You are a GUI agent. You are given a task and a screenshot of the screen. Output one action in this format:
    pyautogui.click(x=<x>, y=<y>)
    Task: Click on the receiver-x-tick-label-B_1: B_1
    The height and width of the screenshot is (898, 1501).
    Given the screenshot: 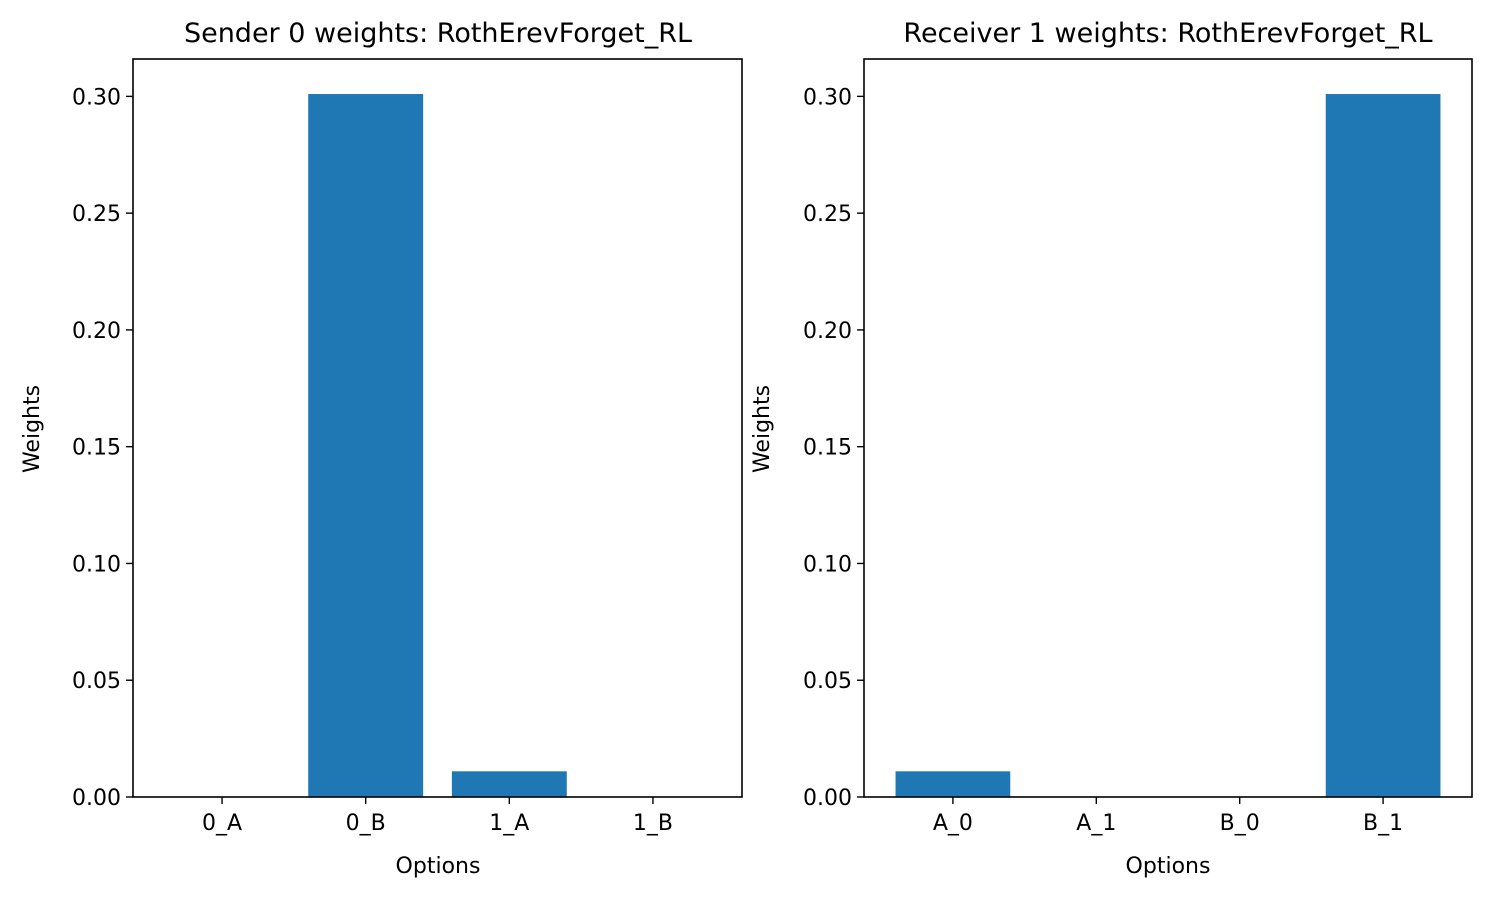 What is the action you would take?
    pyautogui.click(x=1383, y=823)
    